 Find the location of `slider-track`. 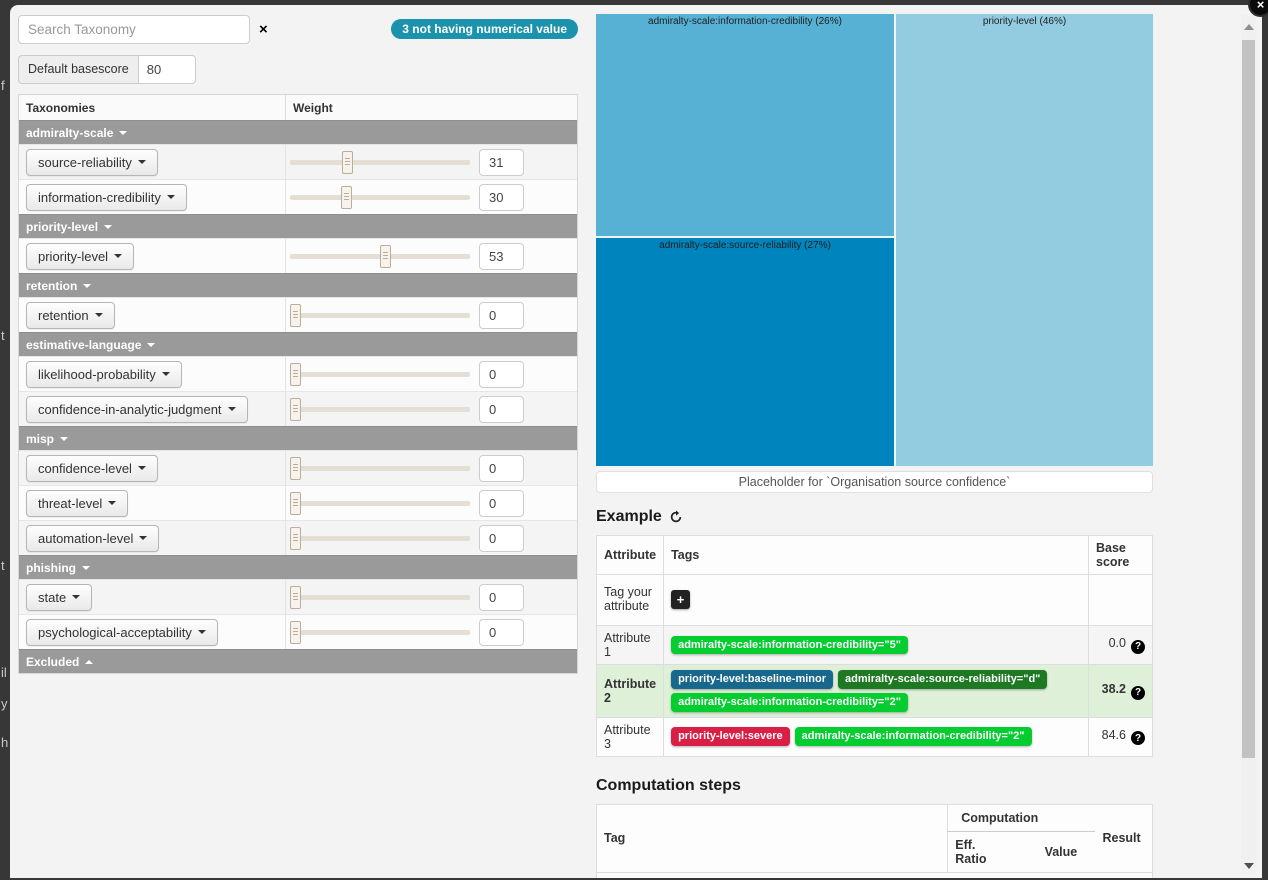

slider-track is located at coordinates (380, 197).